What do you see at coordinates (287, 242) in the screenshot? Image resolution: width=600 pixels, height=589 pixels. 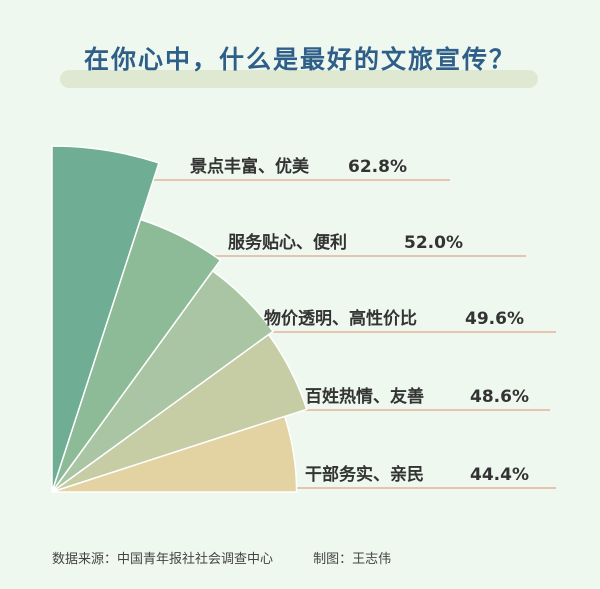 I see `category-label-2: 服务贴心、便利` at bounding box center [287, 242].